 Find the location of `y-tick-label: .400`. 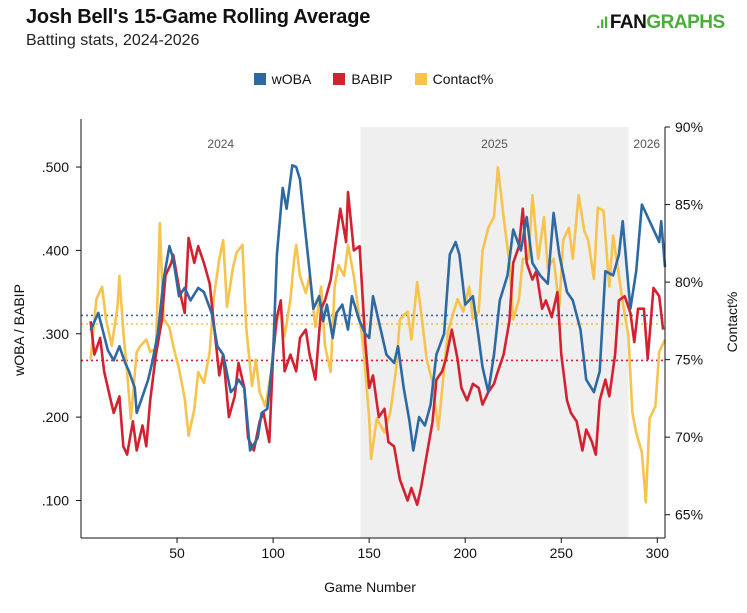

y-tick-label: .400 is located at coordinates (55, 250).